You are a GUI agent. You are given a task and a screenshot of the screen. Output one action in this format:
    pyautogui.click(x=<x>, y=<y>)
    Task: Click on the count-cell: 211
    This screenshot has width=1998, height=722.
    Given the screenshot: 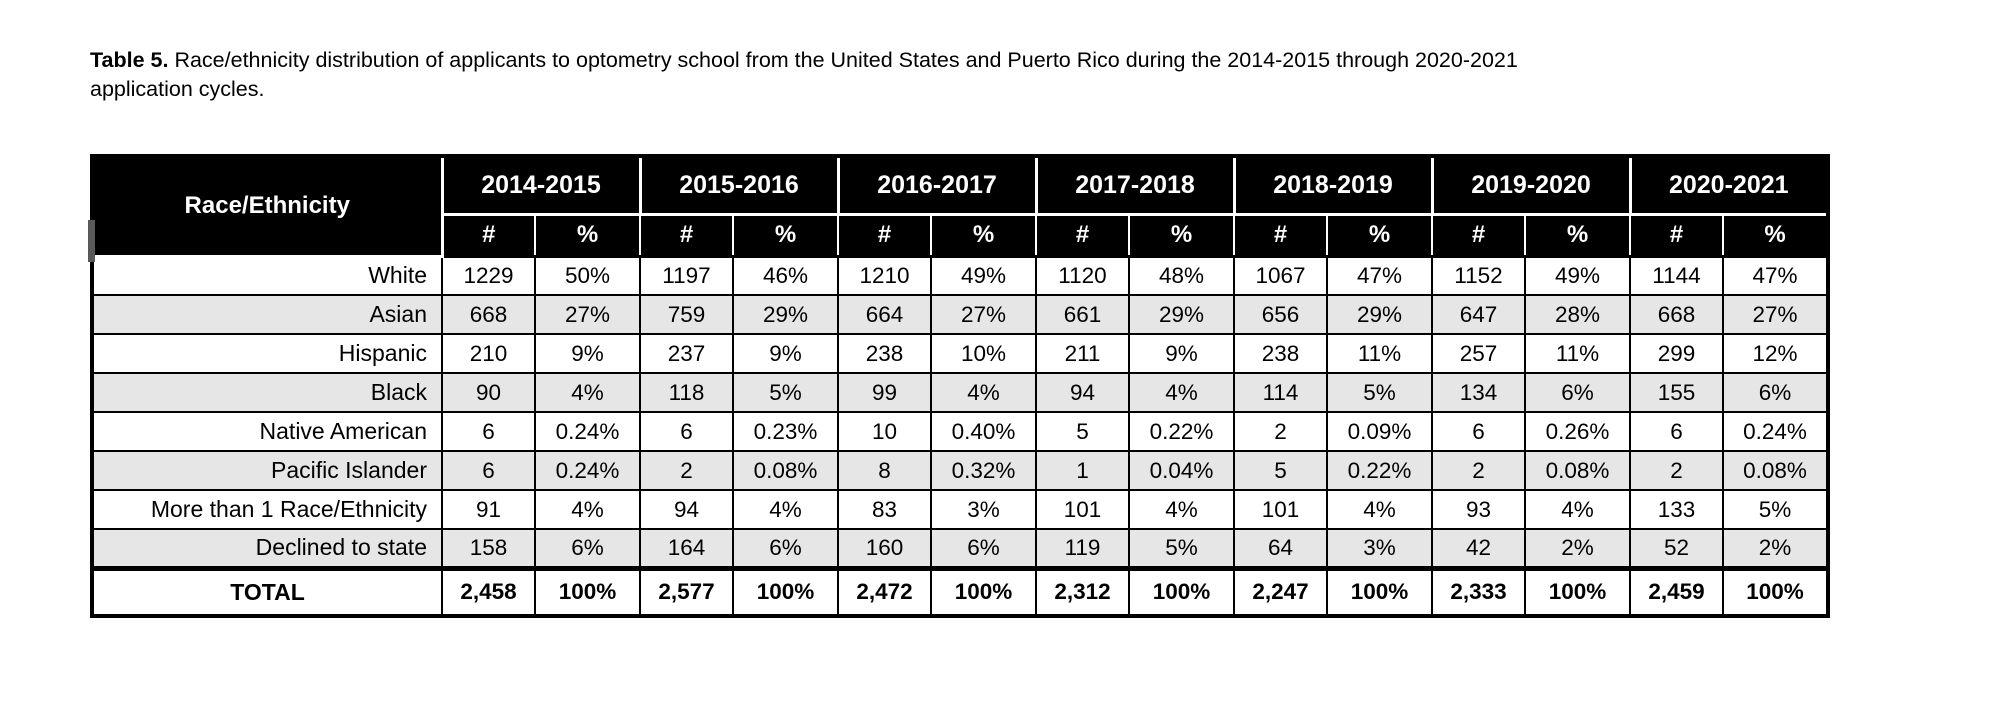 What is the action you would take?
    pyautogui.click(x=1082, y=353)
    